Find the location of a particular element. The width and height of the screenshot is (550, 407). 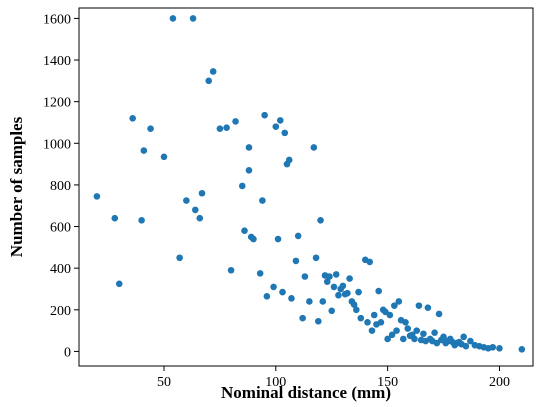

x-tick-label: 150 is located at coordinates (387, 382).